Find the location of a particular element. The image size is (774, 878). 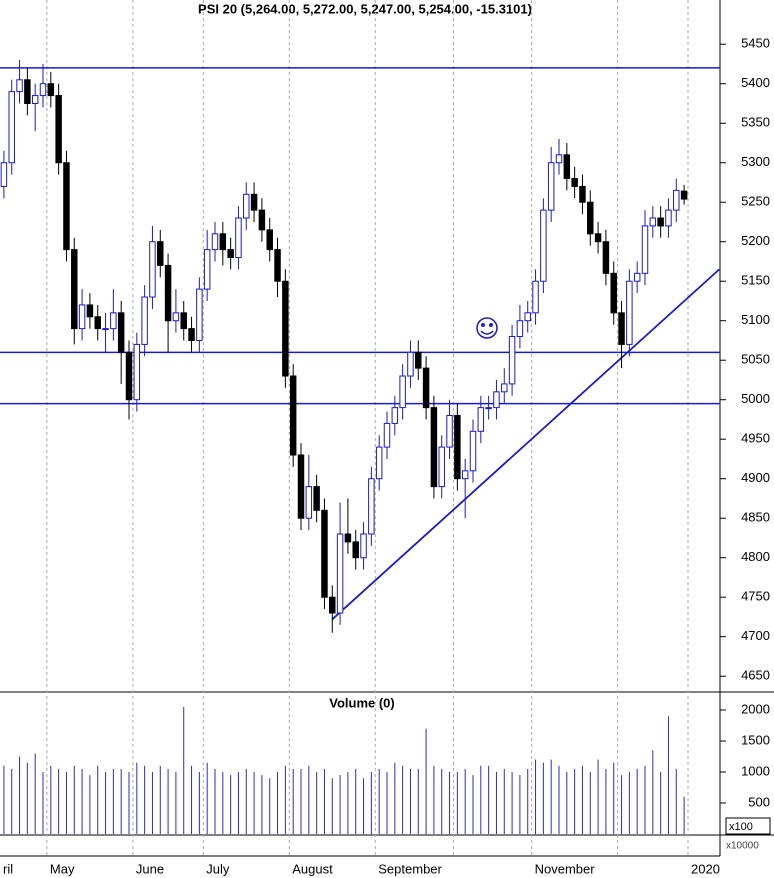

y-tick-label: 4700 is located at coordinates (755, 635).